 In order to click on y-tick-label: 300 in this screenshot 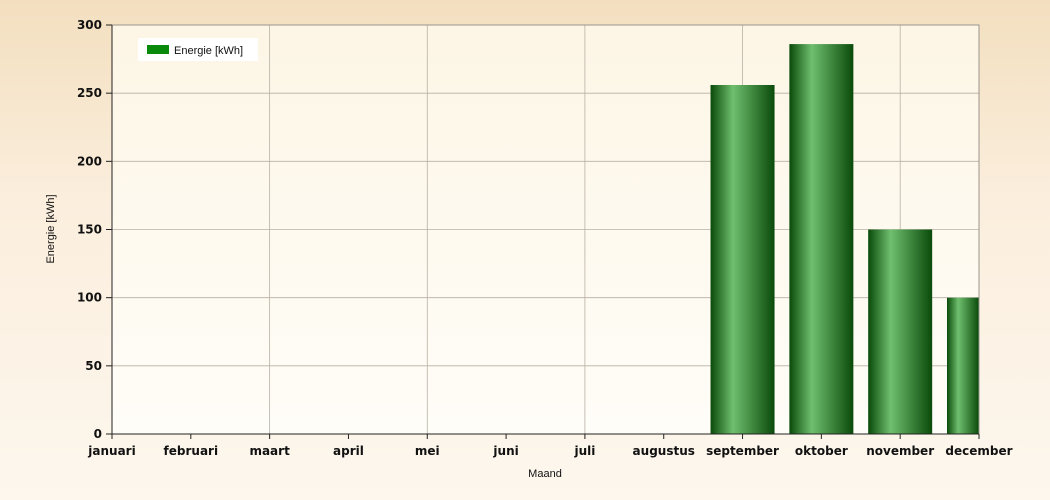, I will do `click(89, 25)`.